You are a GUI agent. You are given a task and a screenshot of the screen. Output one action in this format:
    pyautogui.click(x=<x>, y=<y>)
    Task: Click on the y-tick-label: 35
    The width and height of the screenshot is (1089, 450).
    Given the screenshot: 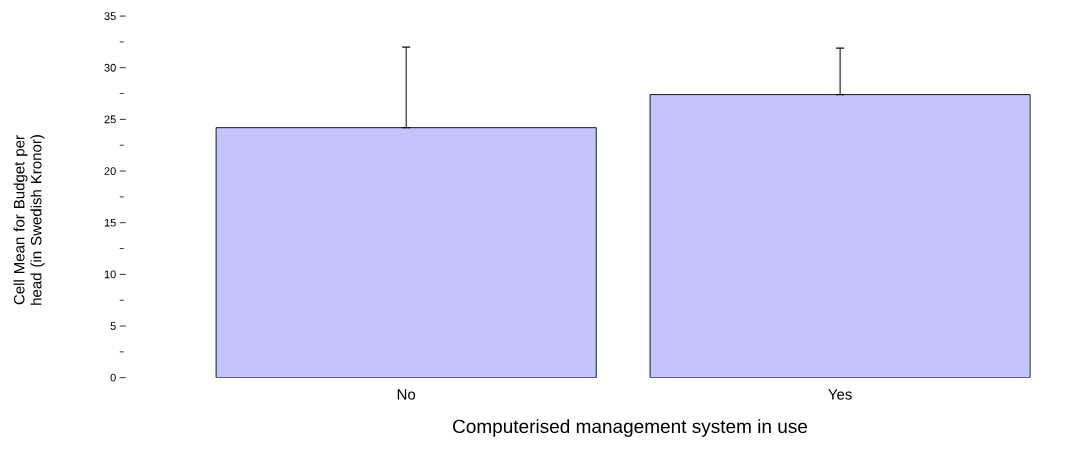 What is the action you would take?
    pyautogui.click(x=110, y=16)
    